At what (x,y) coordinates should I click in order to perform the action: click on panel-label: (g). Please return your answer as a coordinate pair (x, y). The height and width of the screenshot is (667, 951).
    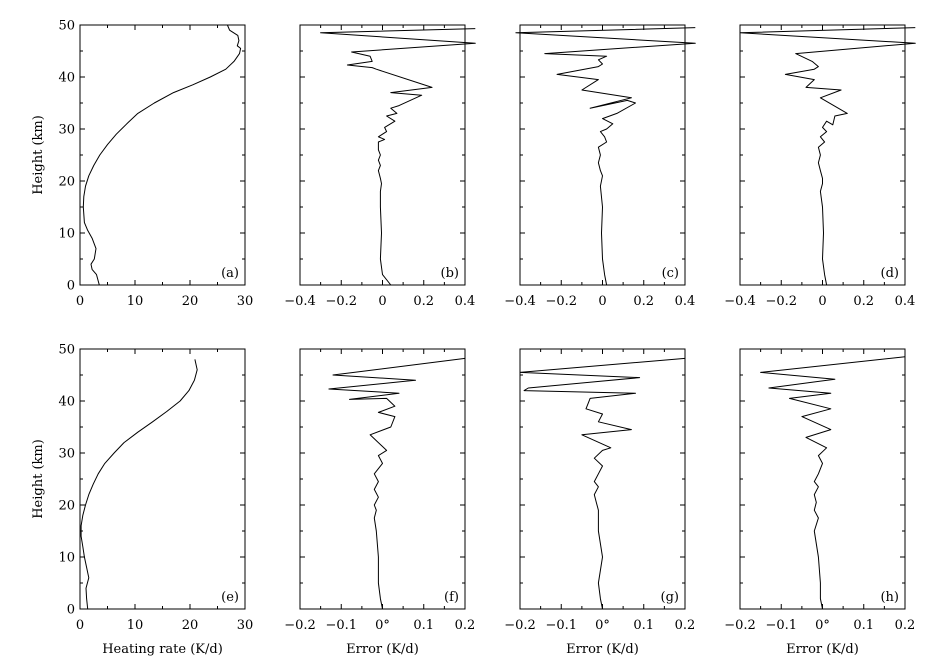
    Looking at the image, I should click on (670, 597).